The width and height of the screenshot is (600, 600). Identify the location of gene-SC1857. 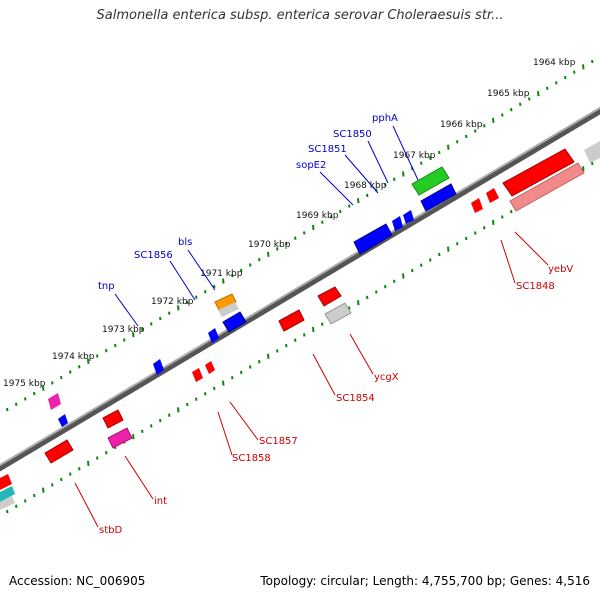
(210, 367).